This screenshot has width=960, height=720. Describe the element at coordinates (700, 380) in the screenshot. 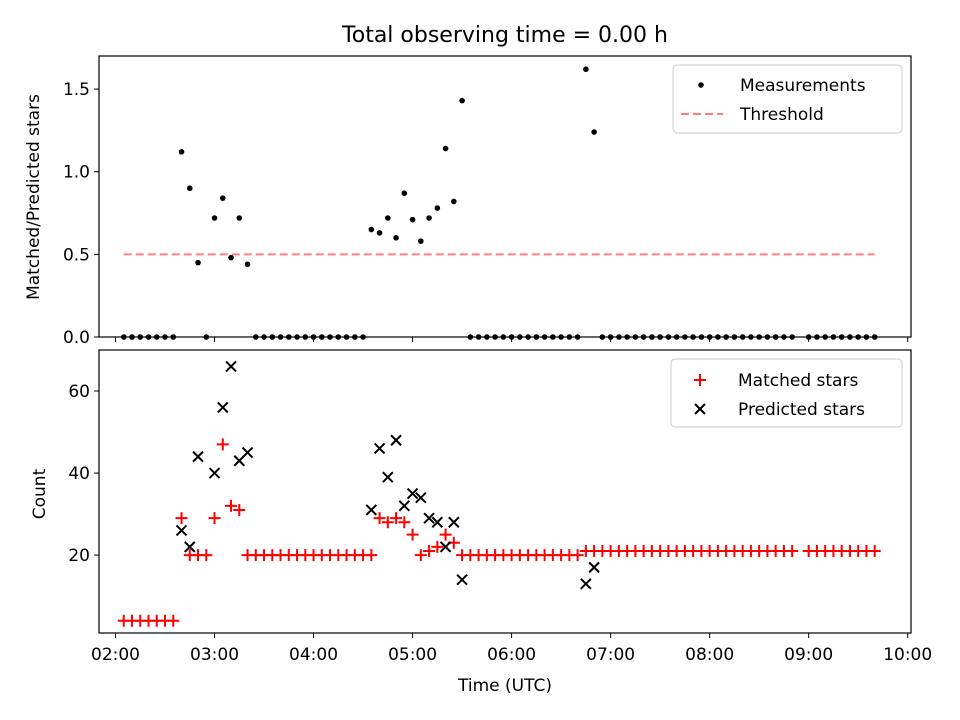

I see `legend-matched-marker` at that location.